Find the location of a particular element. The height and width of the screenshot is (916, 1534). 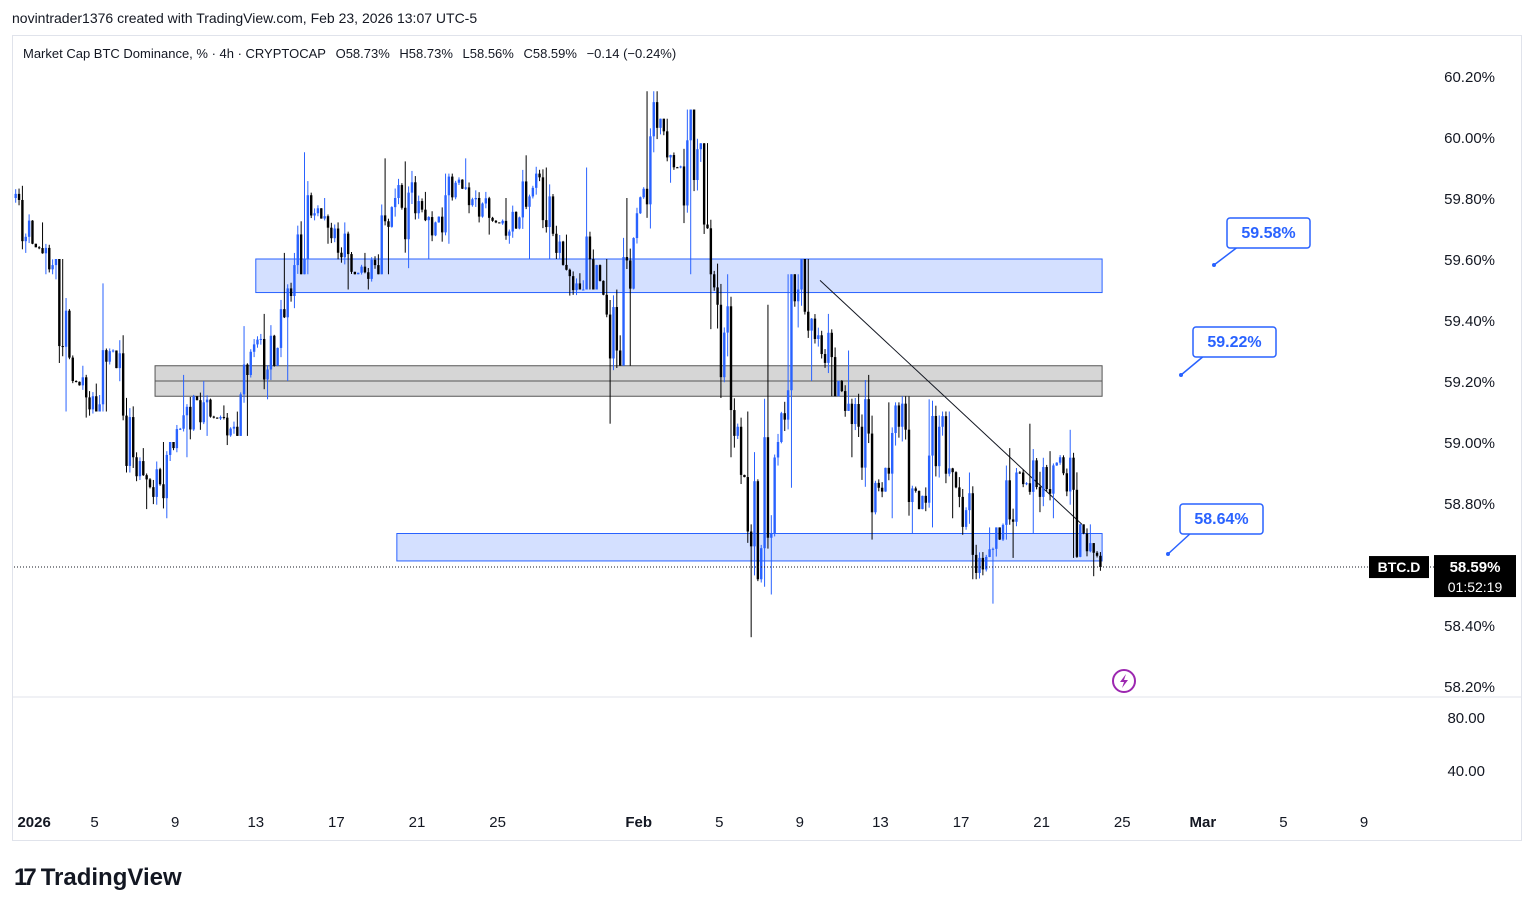

indicator-axis: 80.00 40.00 is located at coordinates (1466, 745).